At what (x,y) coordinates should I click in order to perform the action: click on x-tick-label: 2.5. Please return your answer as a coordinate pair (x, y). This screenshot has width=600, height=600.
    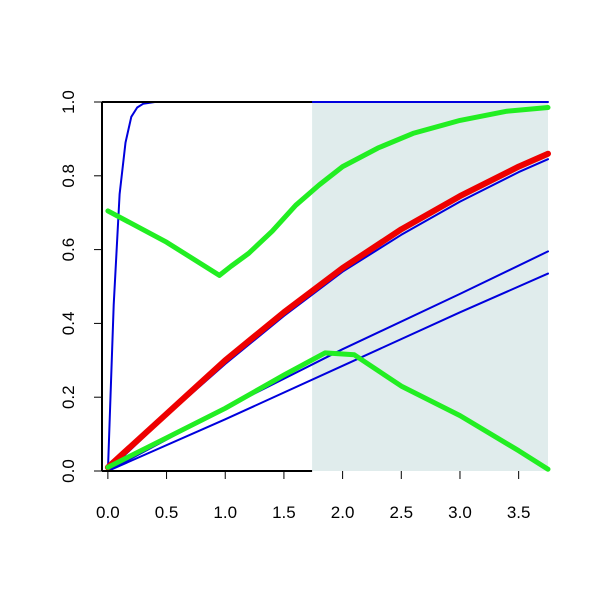
    Looking at the image, I should click on (401, 512).